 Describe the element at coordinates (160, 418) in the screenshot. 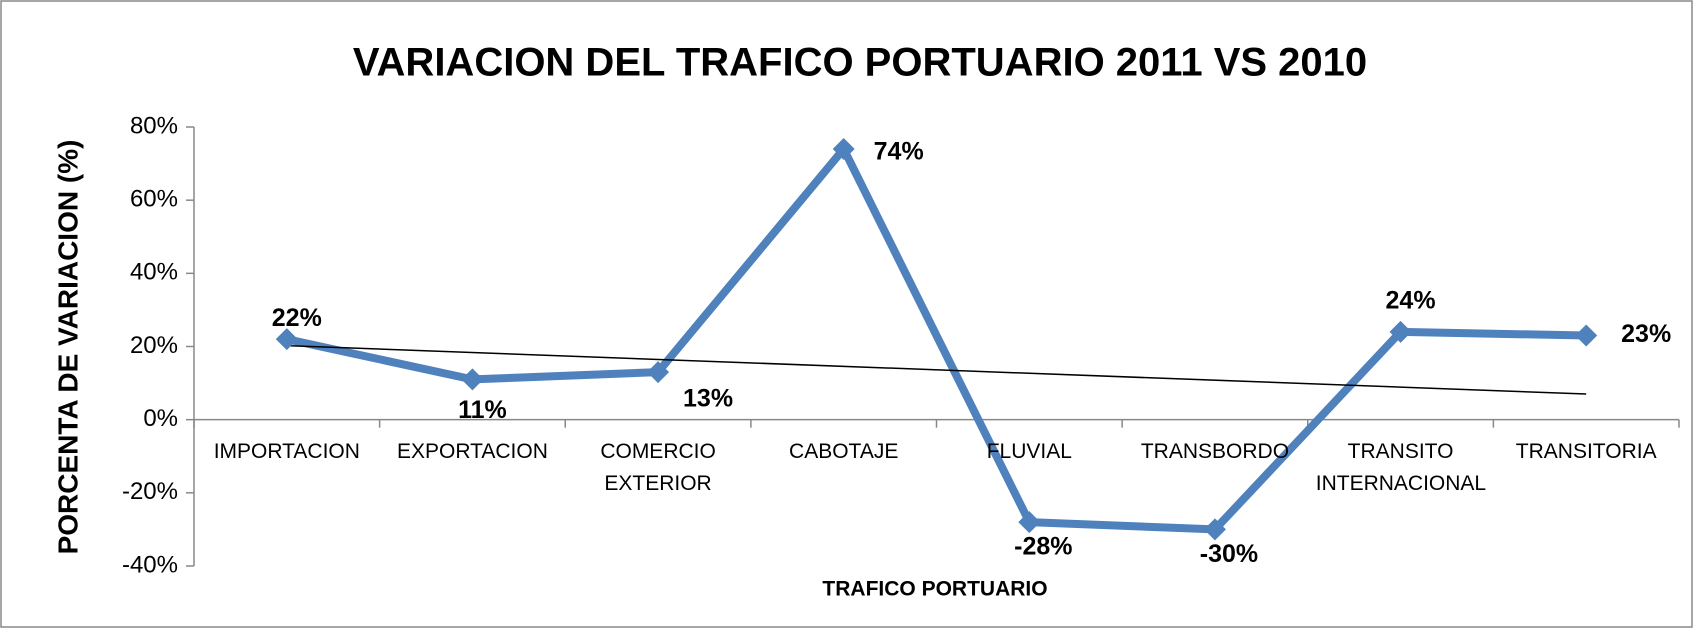

I see `y-tick-label: 0%` at that location.